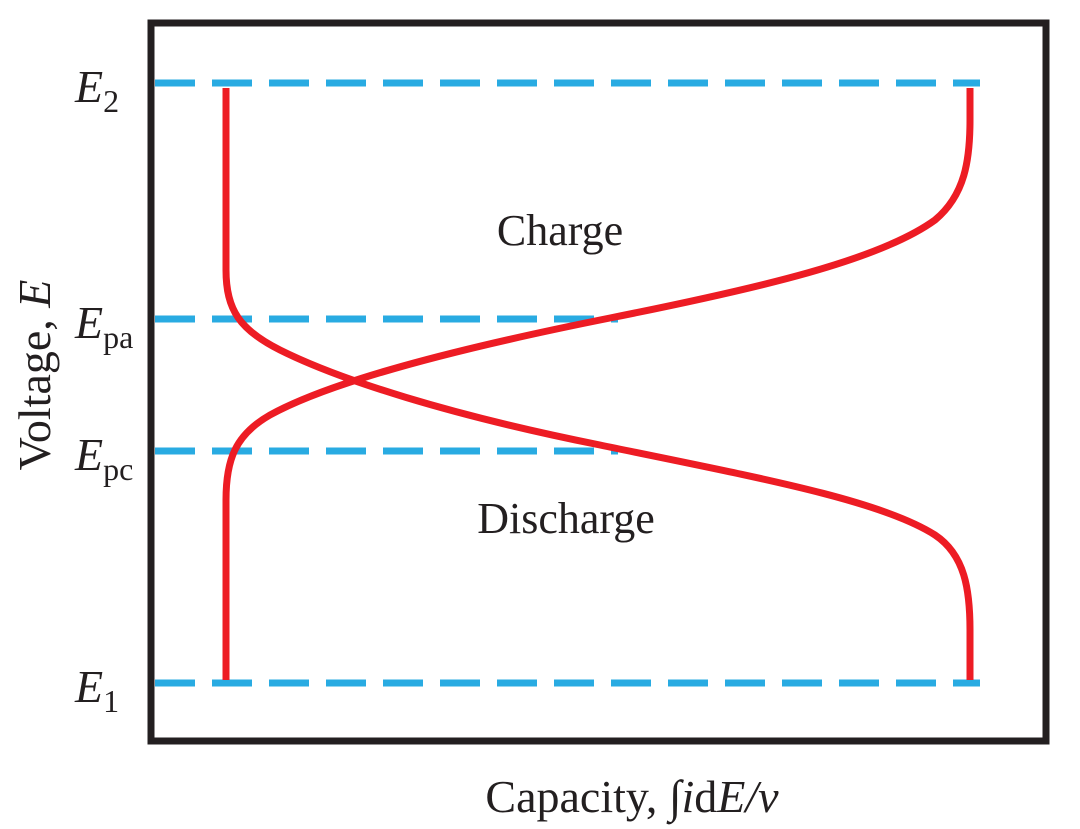 This screenshot has width=1080, height=829. I want to click on y-axis-label: Voltage, E, so click(34, 375).